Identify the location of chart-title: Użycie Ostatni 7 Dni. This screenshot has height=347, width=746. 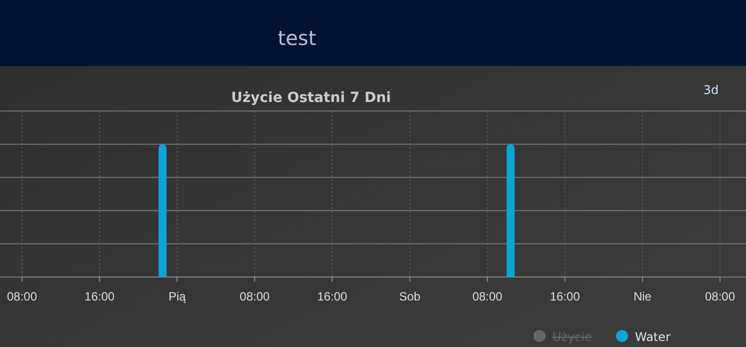
(311, 98).